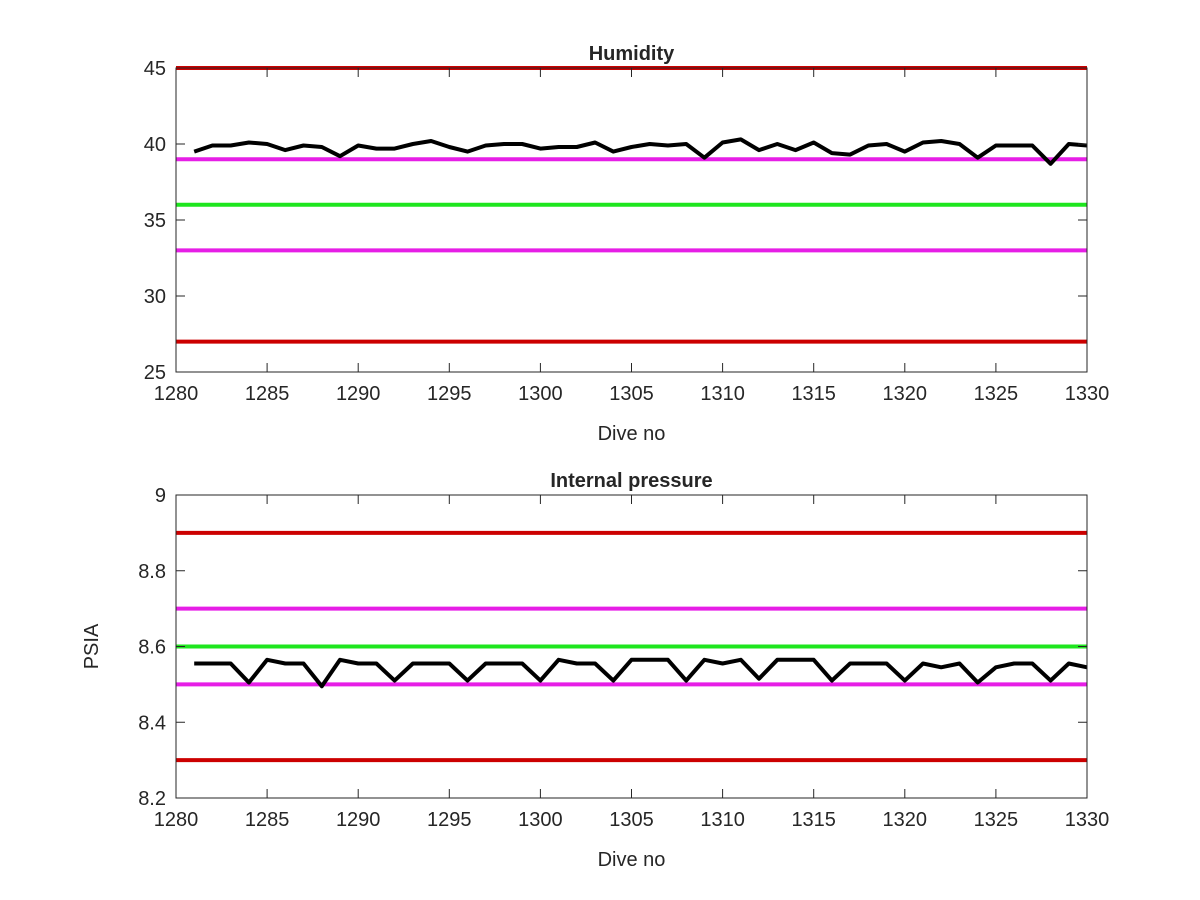  I want to click on y-tick-label: 35, so click(155, 221).